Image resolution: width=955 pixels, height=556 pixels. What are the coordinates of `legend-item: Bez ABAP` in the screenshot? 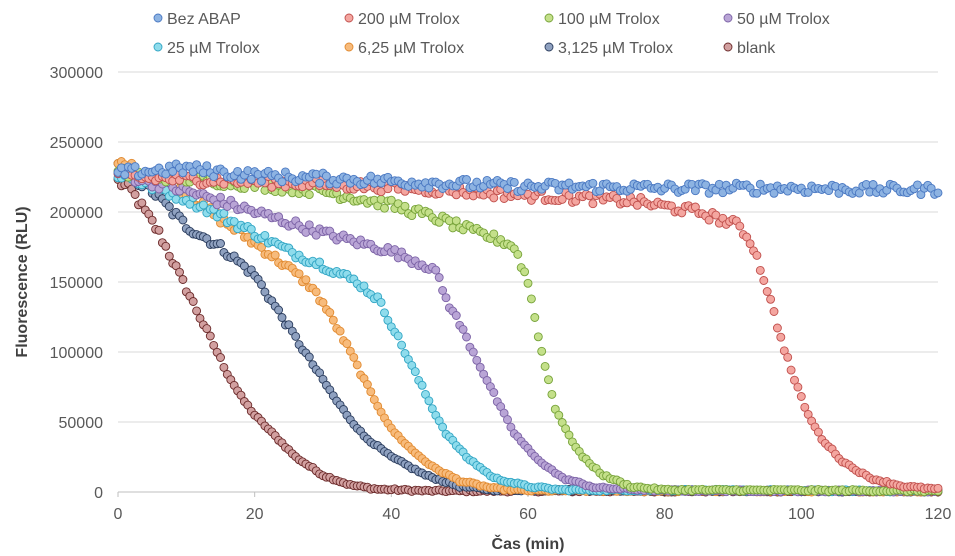 It's located at (197, 19).